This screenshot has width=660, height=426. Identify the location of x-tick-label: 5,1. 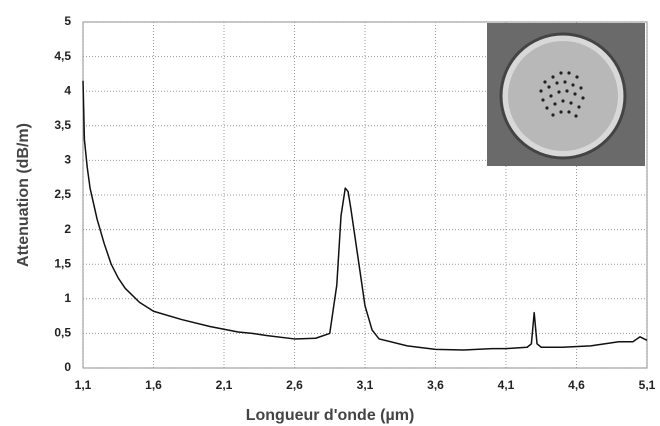
(647, 385).